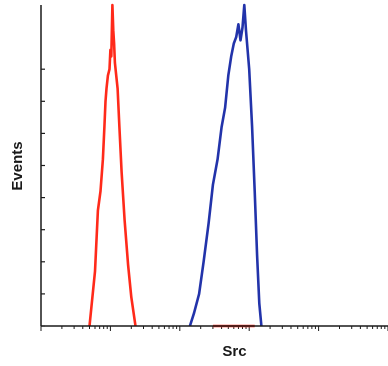 The height and width of the screenshot is (366, 388). Describe the element at coordinates (17, 165) in the screenshot. I see `y-axis-label: Events` at that location.